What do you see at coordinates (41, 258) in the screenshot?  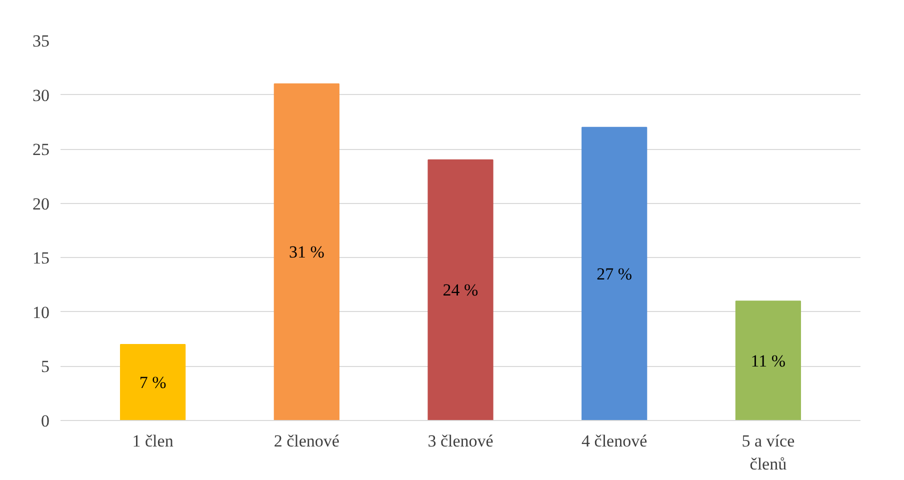 I see `y-tick-label: 15` at bounding box center [41, 258].